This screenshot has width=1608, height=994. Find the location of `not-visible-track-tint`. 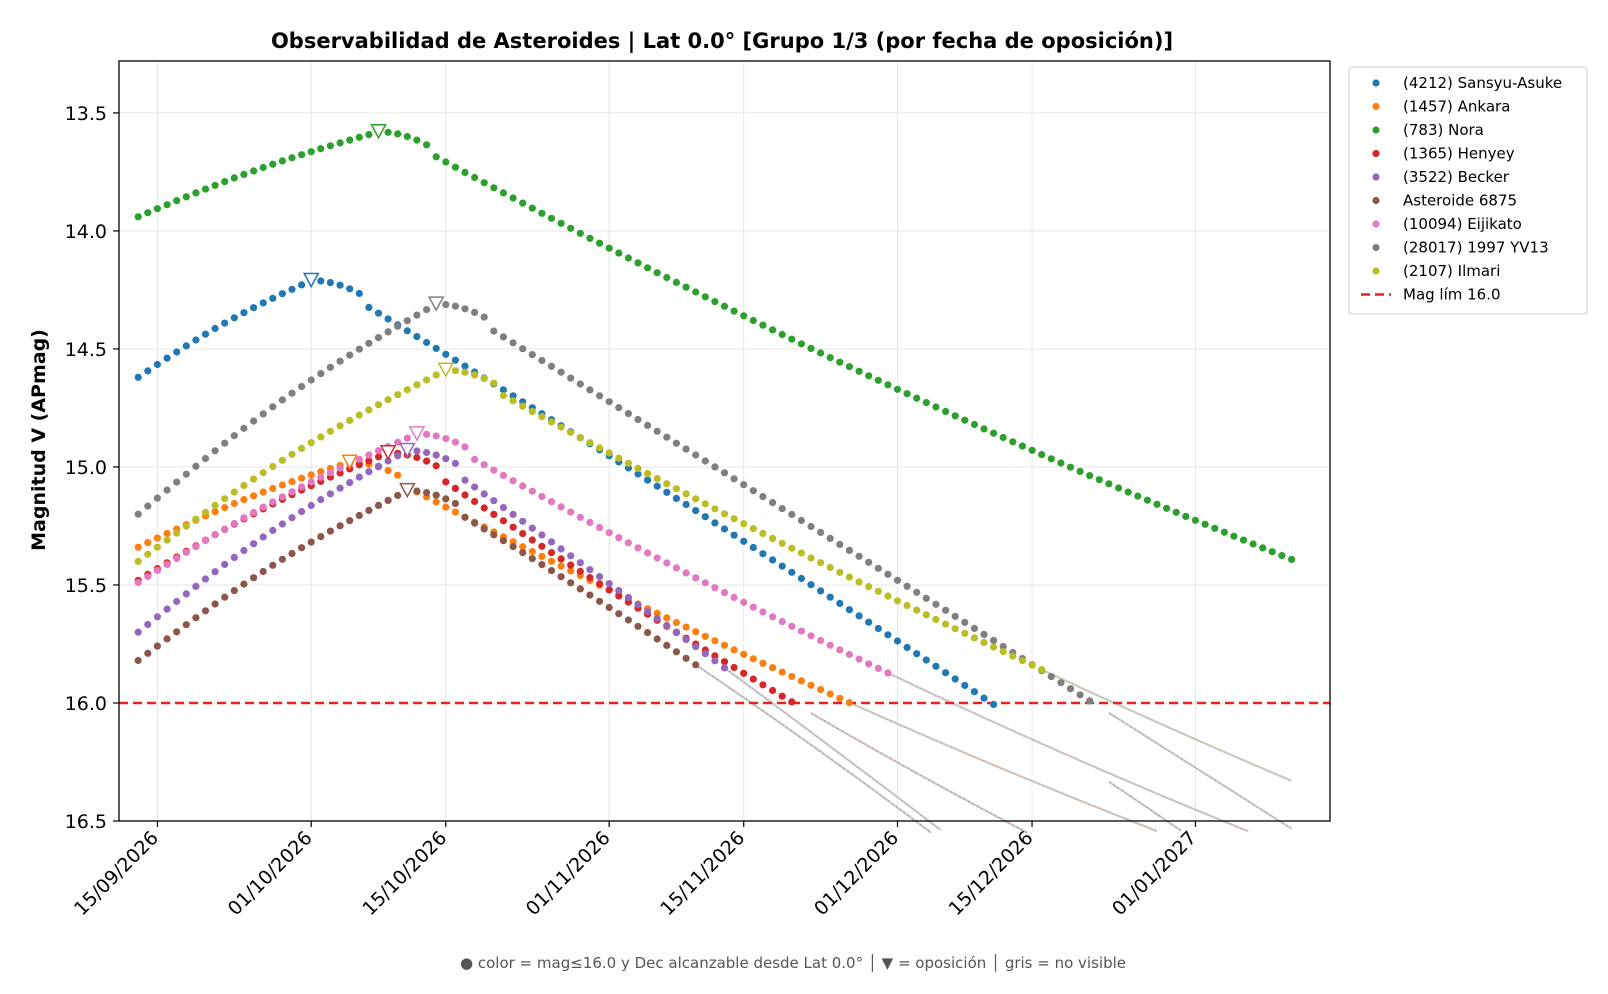

not-visible-track-tint is located at coordinates (1003, 767).